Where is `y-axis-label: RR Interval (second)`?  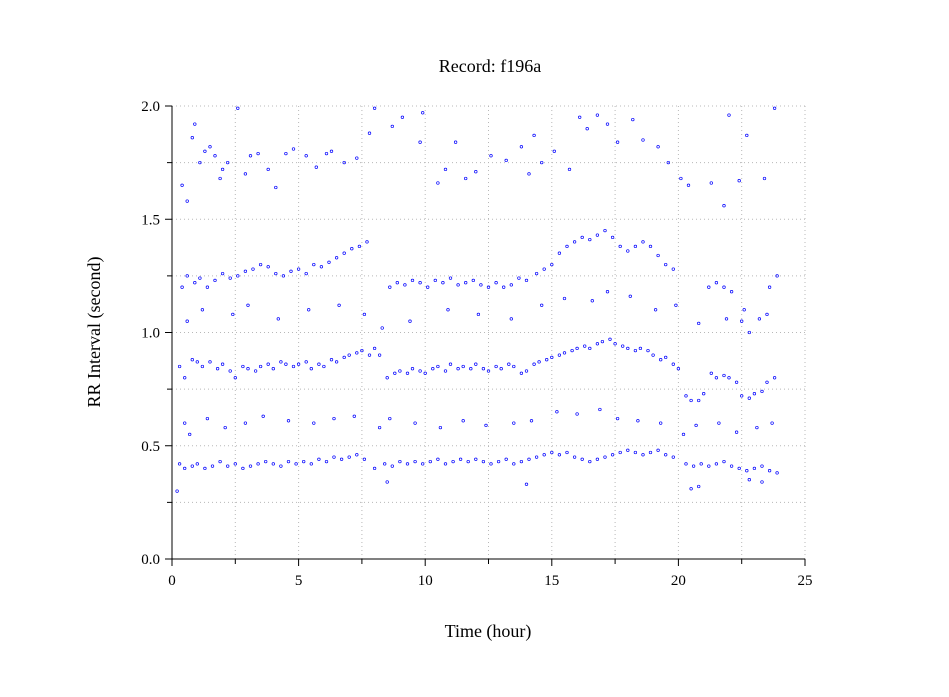
y-axis-label: RR Interval (second) is located at coordinates (94, 332).